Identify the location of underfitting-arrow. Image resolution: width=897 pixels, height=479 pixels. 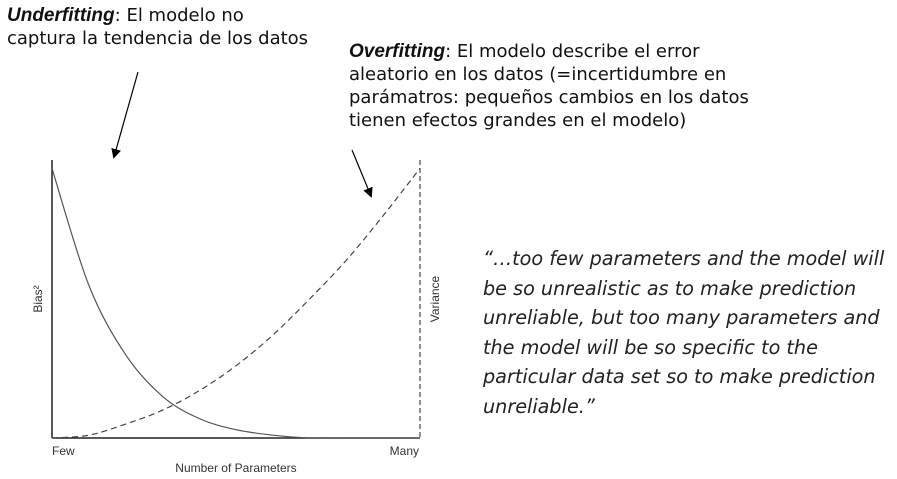
(125, 115).